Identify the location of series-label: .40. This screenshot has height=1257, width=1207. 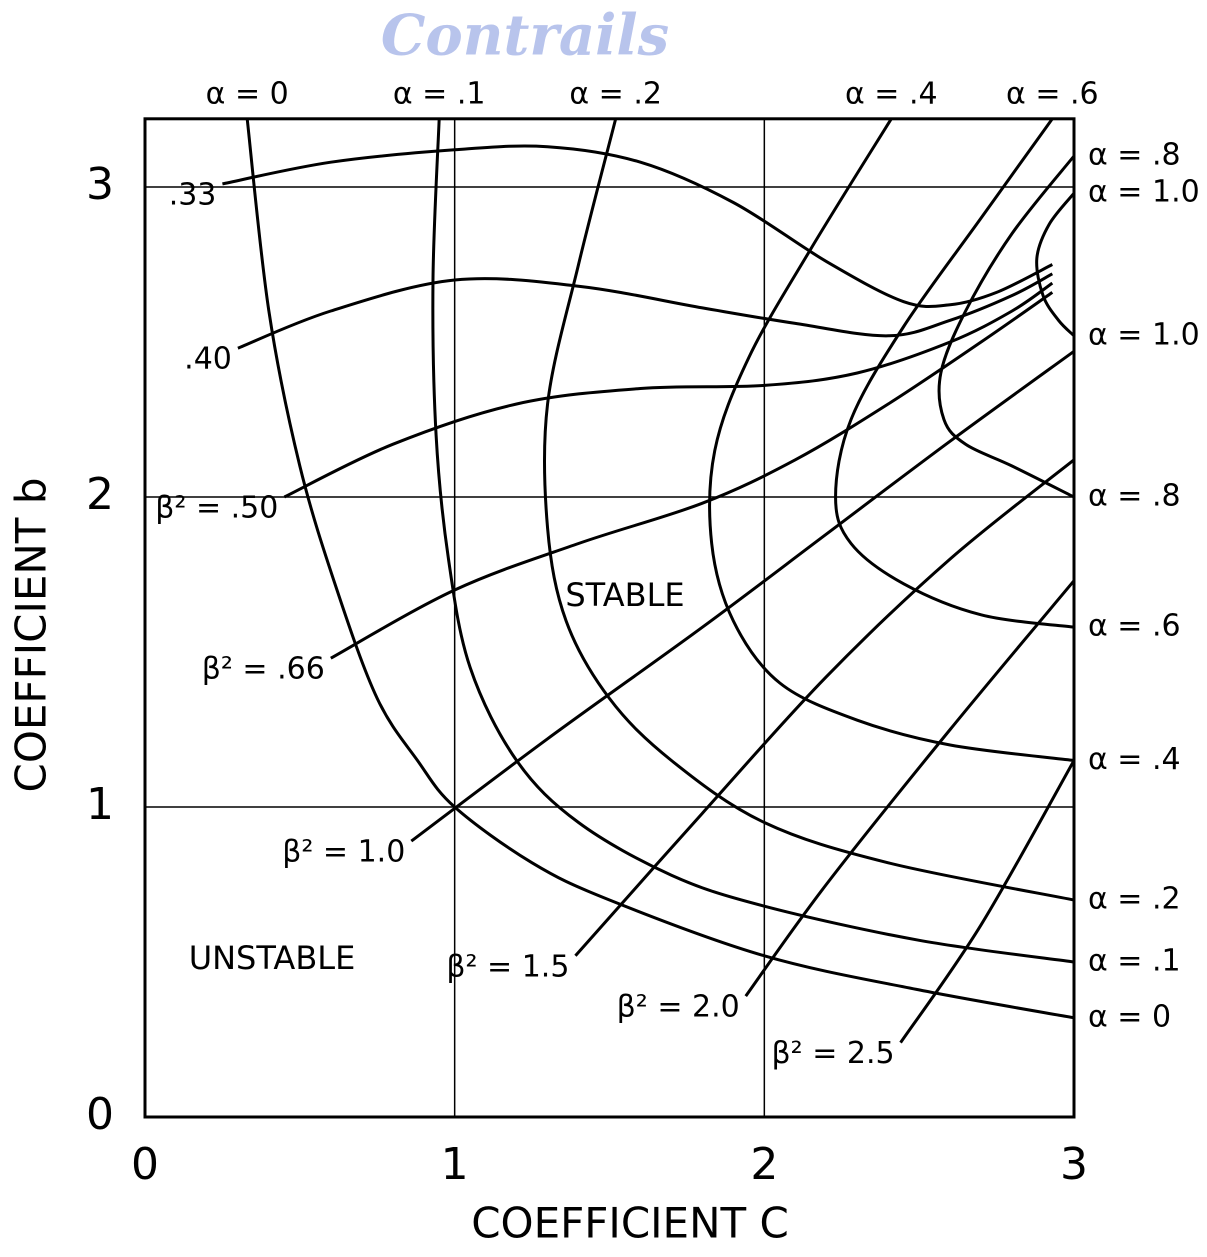
(208, 359).